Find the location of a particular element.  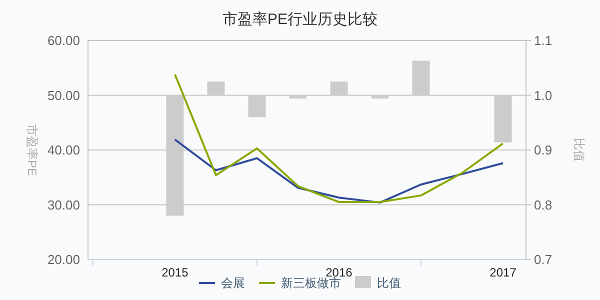

x-tick-label: 2015 is located at coordinates (175, 273).